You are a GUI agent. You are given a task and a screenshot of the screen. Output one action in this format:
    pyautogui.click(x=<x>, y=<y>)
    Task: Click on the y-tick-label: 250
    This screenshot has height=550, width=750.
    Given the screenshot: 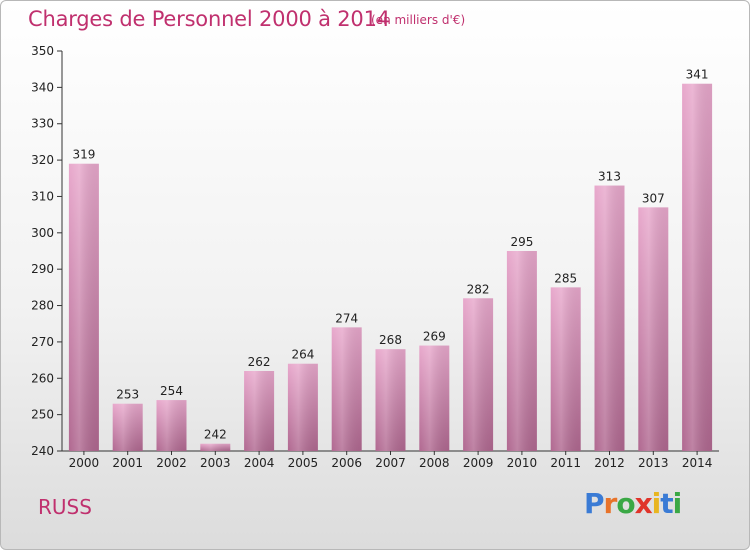 What is the action you would take?
    pyautogui.click(x=42, y=415)
    